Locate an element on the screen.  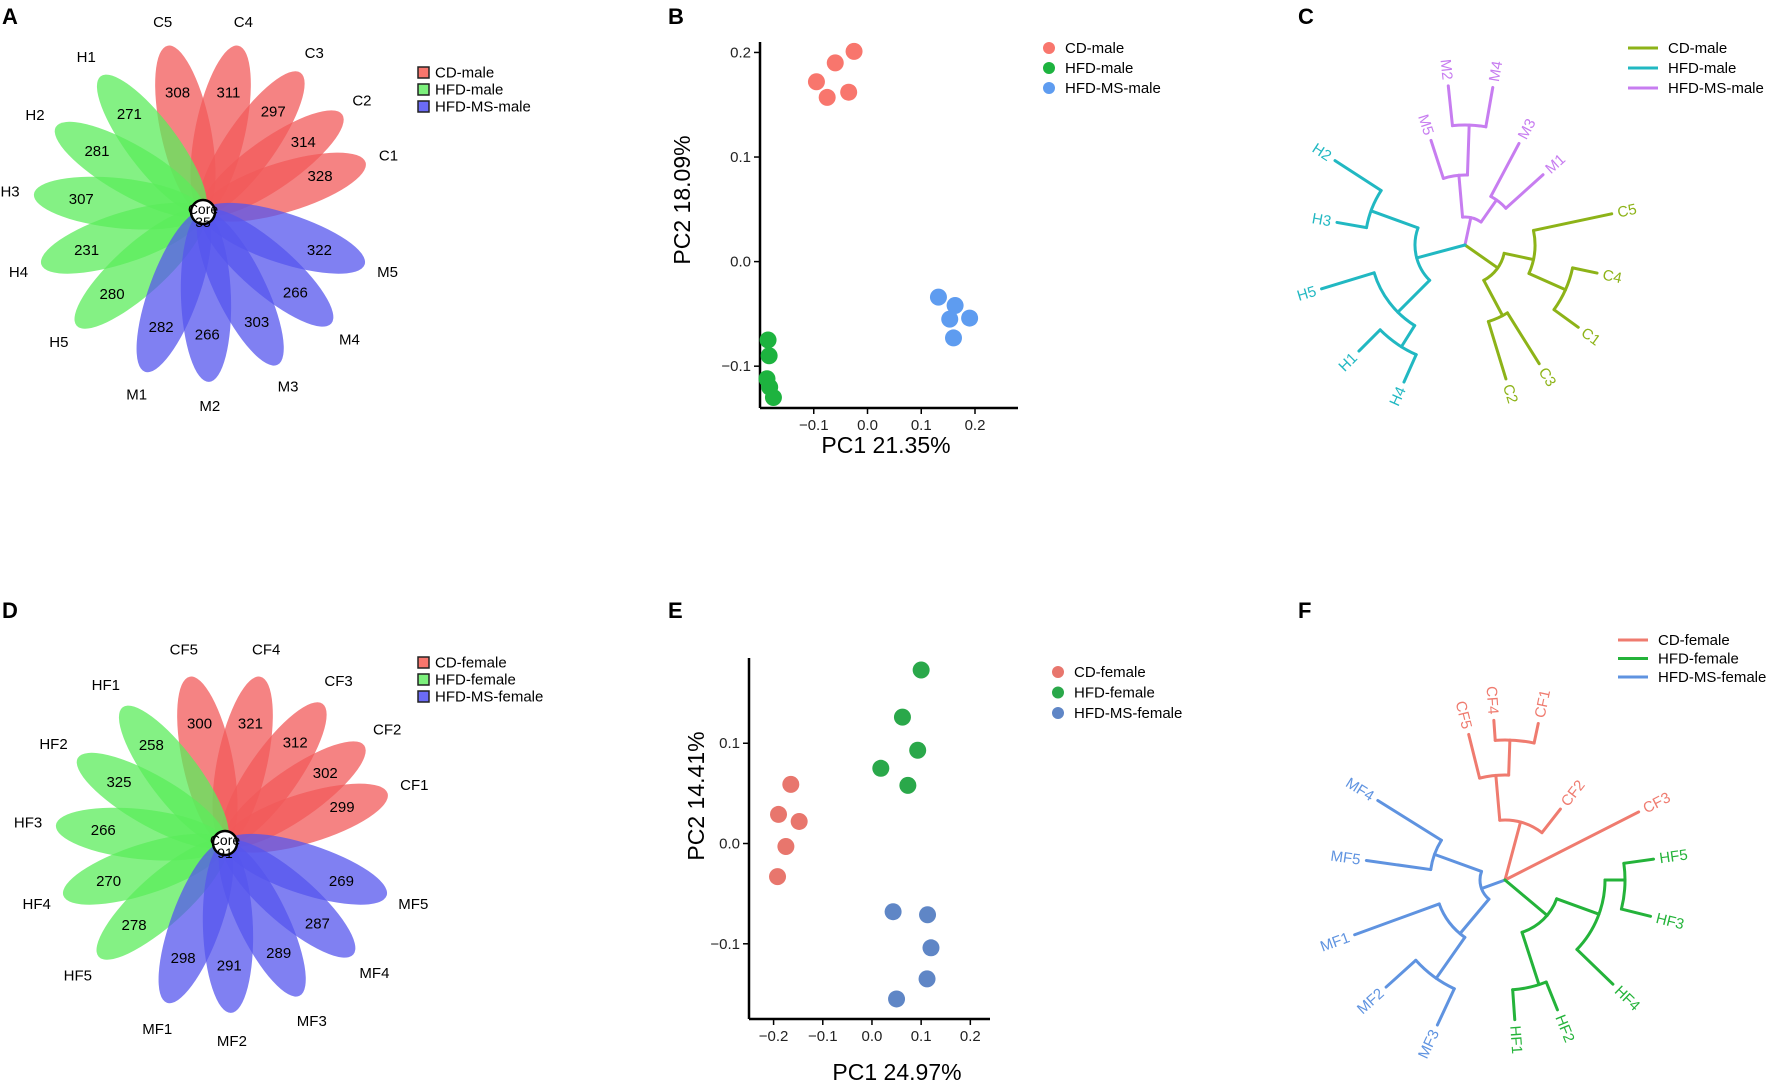
y-tick-label: 0.1 is located at coordinates (740, 157).